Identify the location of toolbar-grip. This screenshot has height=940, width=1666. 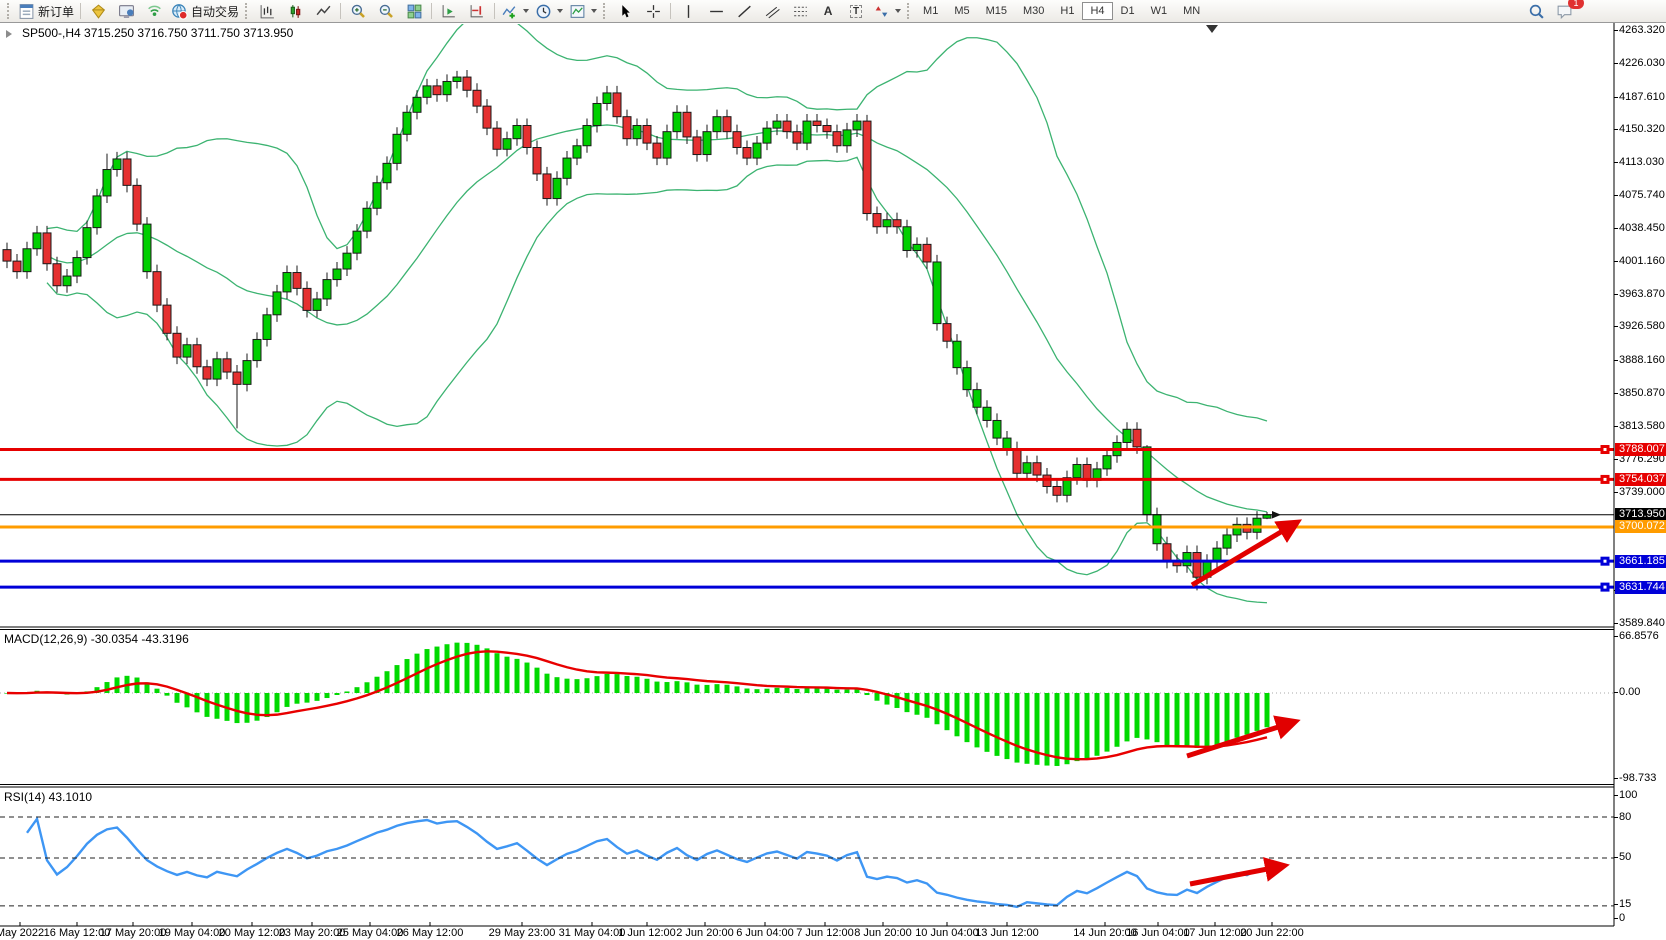
(605, 11).